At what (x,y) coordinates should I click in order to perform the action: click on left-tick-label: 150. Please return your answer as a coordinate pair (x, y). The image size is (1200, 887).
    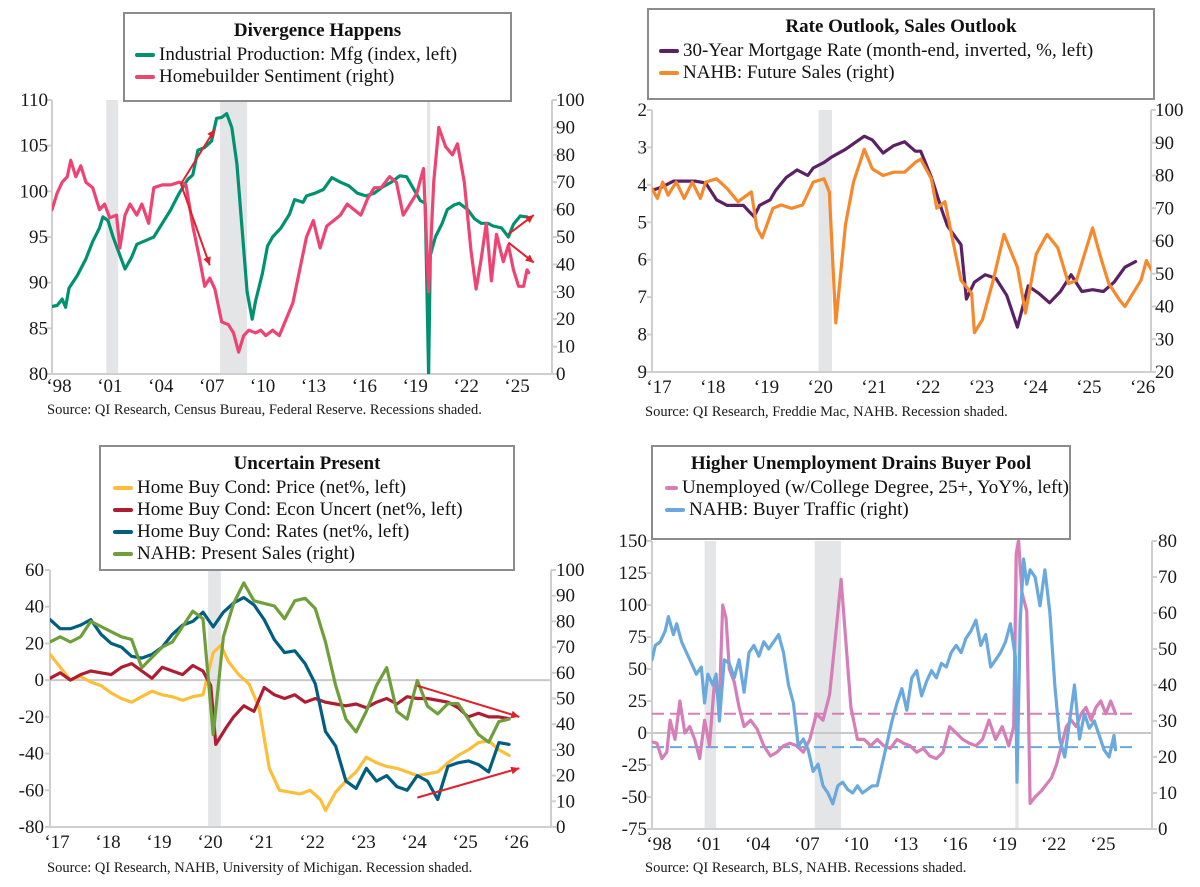
    Looking at the image, I should click on (633, 541).